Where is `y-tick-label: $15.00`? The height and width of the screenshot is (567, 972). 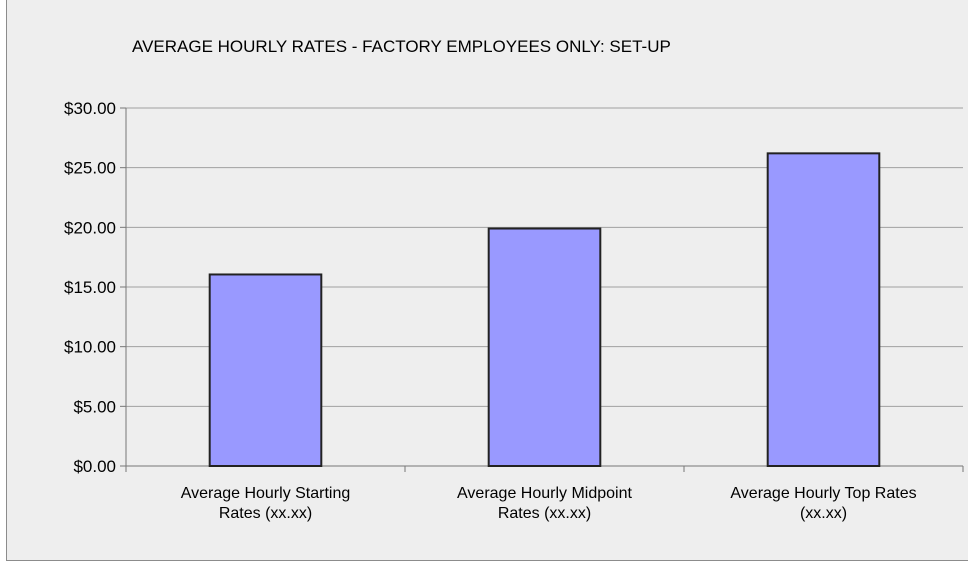 y-tick-label: $15.00 is located at coordinates (90, 287).